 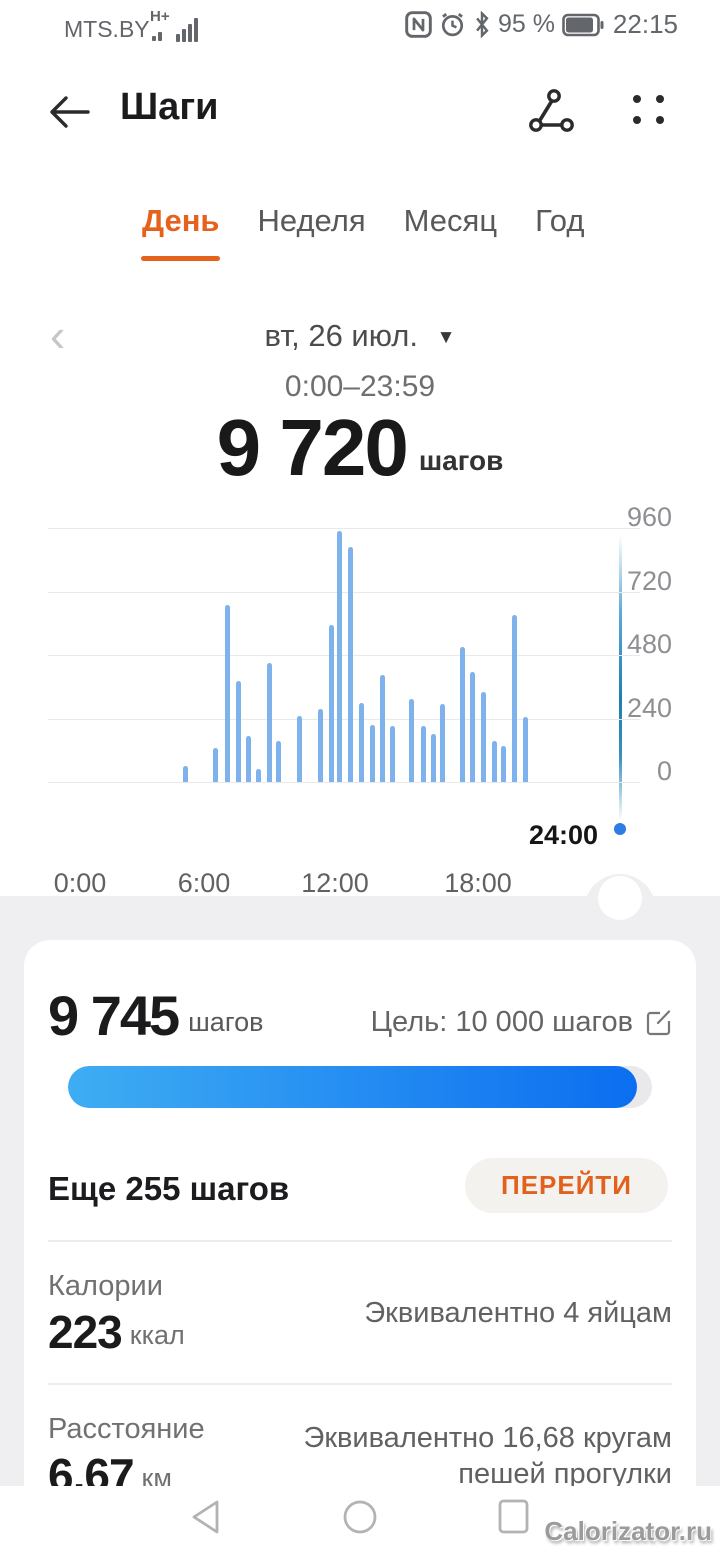 I want to click on stat-row-калории: Калории 223 ккал Эквивалентно 4 яйцам, so click(x=360, y=1311).